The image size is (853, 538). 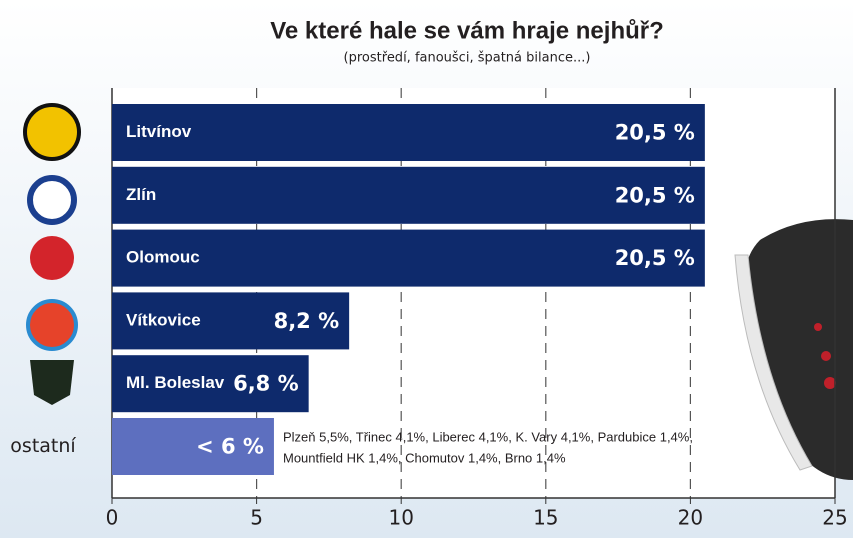 I want to click on category-label: Litvínov, so click(x=159, y=131).